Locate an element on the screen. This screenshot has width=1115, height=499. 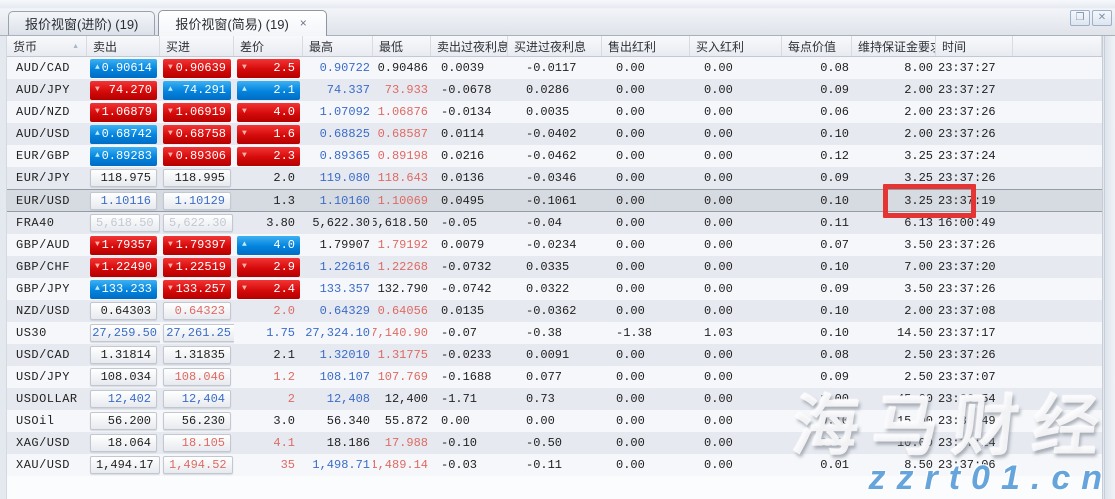
cell-margin: 10.00 is located at coordinates (914, 443).